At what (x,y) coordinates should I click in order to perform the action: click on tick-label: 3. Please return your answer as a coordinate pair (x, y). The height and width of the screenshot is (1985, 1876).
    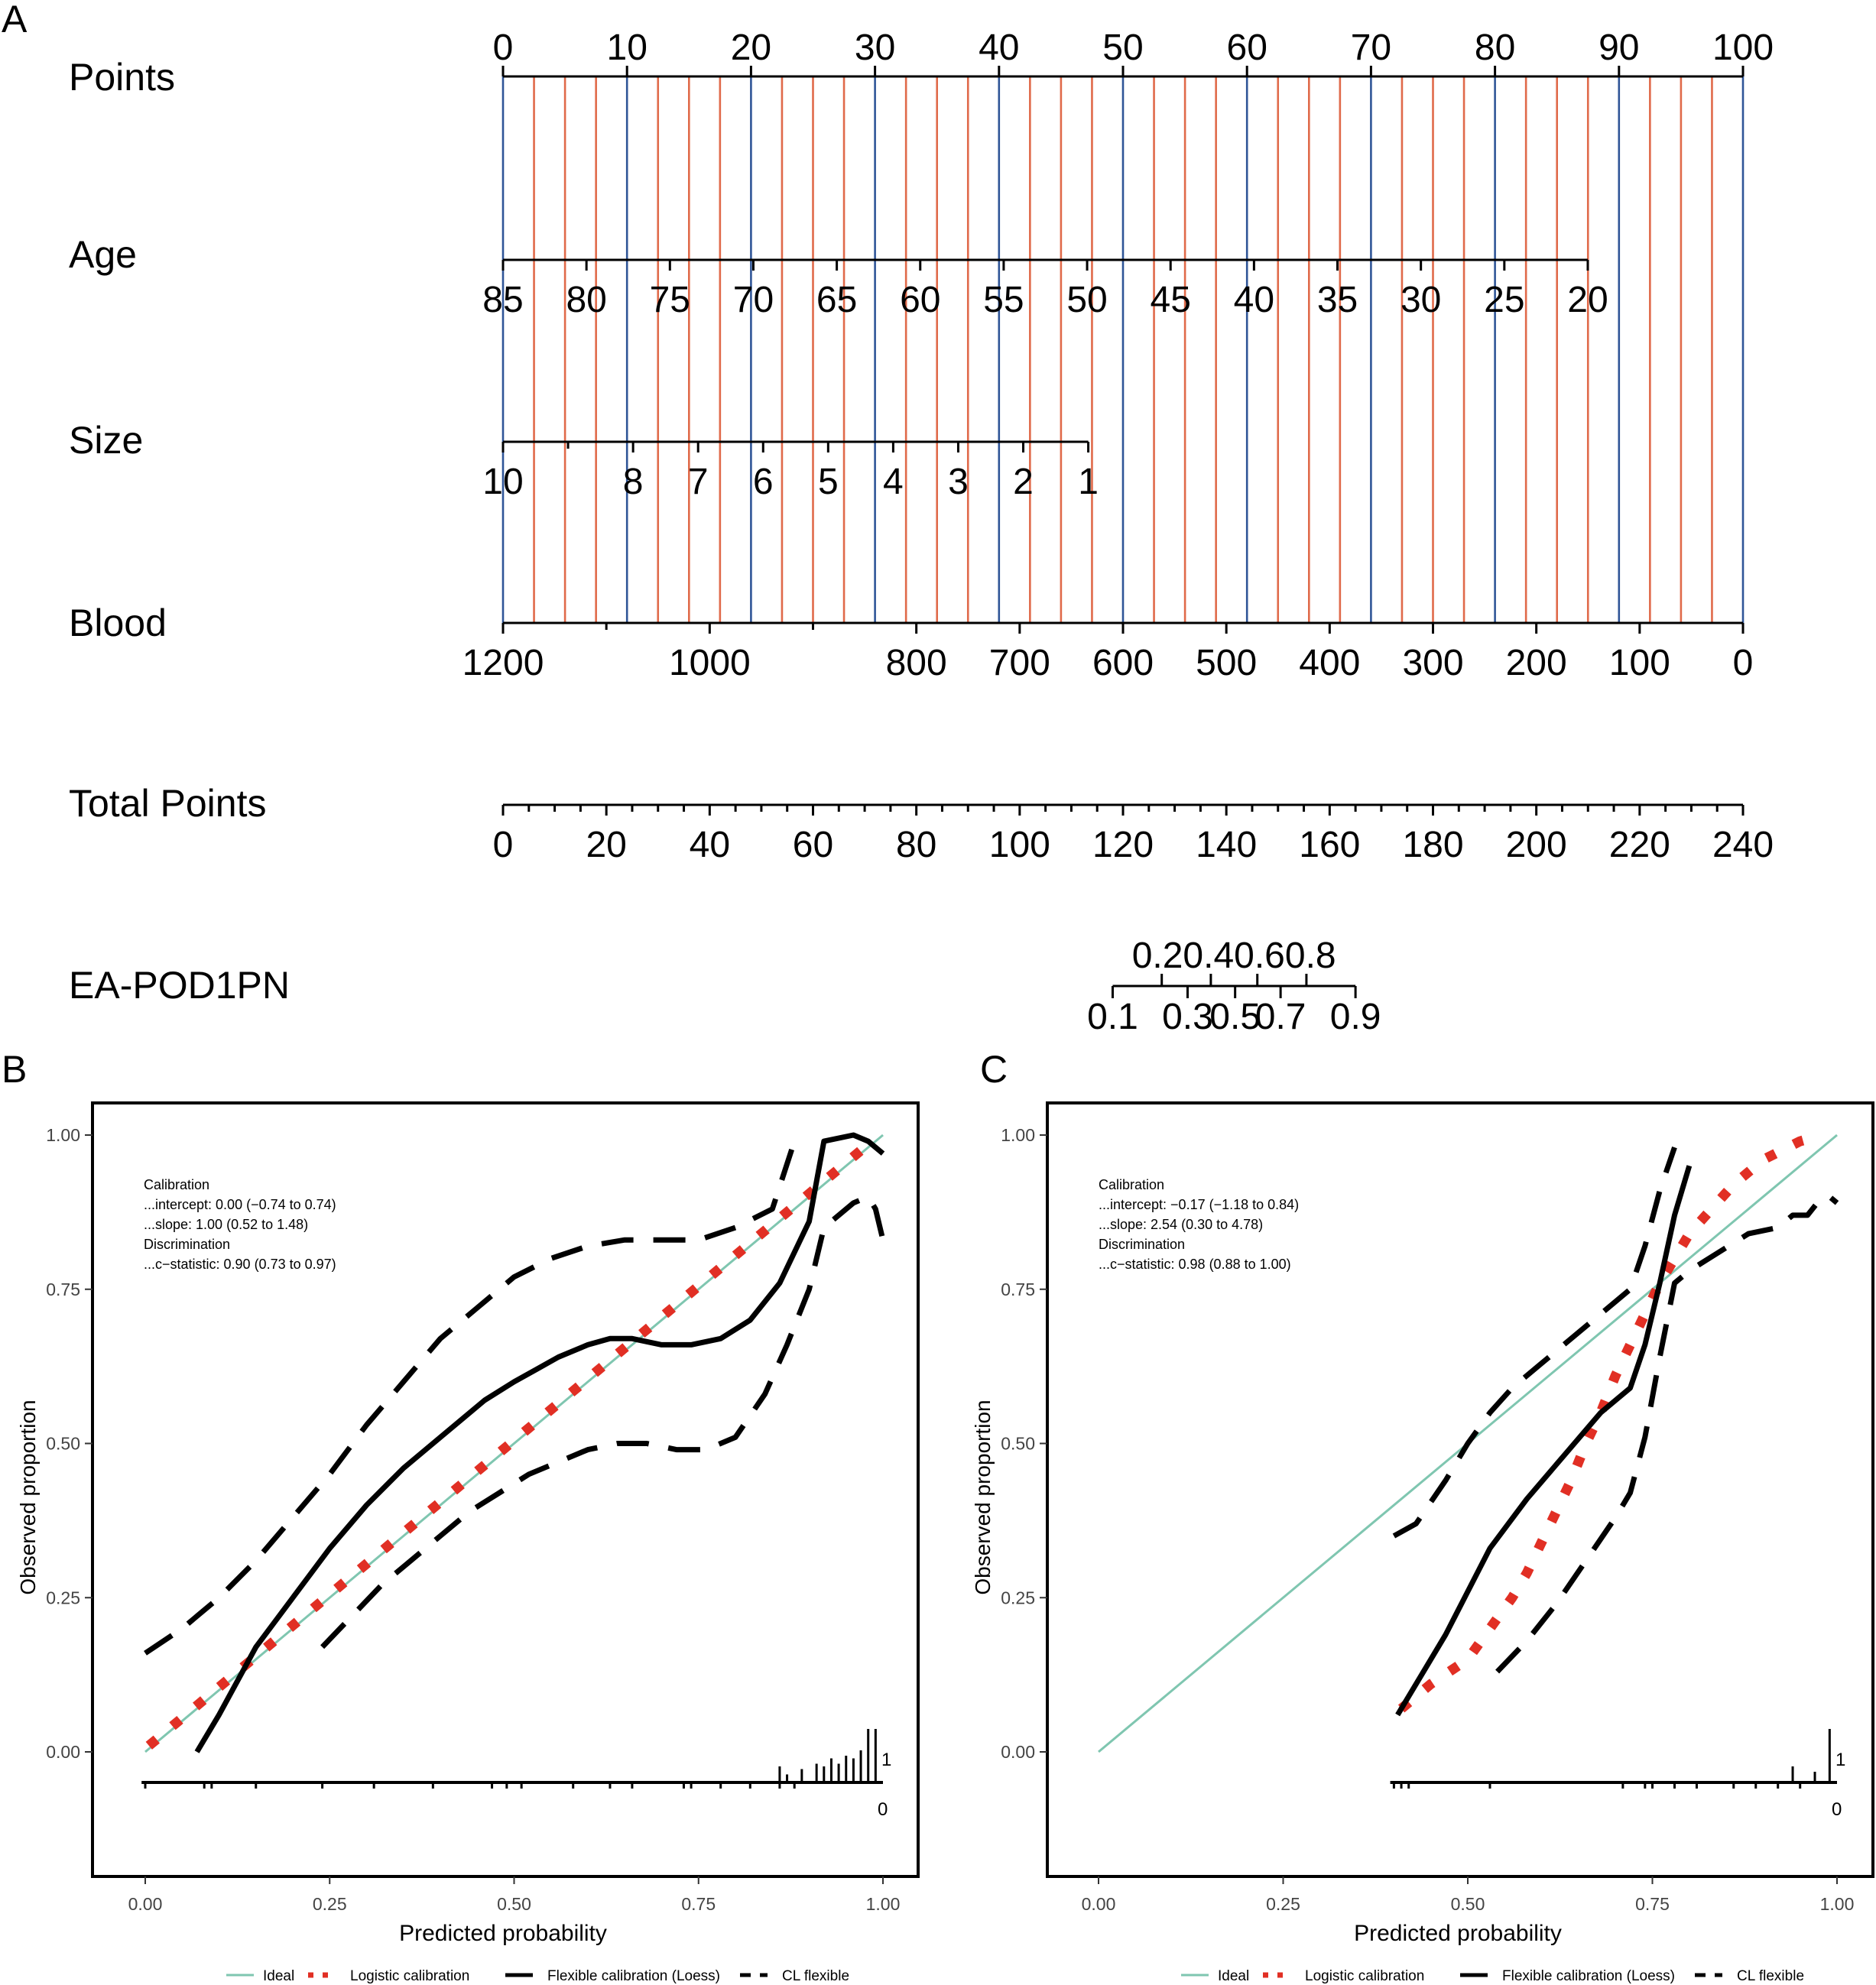
    Looking at the image, I should click on (958, 482).